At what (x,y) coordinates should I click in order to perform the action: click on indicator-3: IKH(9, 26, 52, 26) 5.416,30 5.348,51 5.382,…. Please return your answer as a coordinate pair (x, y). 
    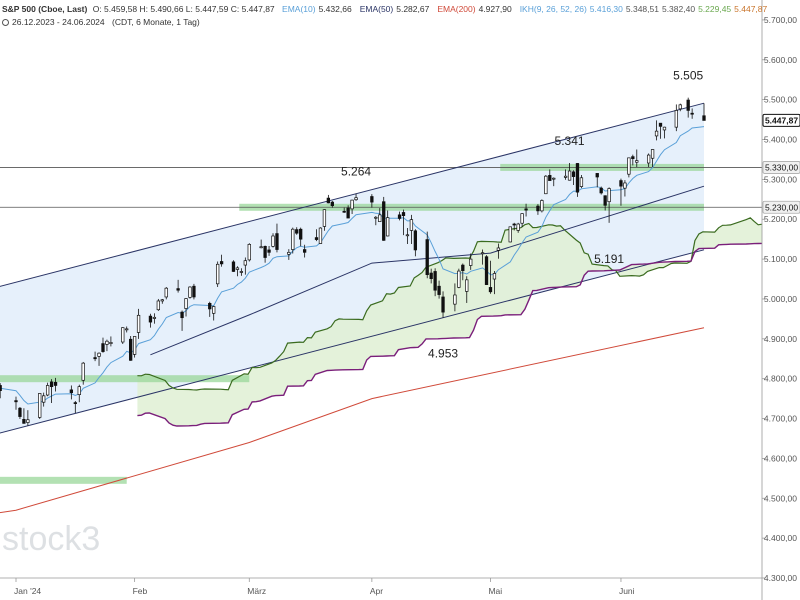
    Looking at the image, I should click on (643, 9).